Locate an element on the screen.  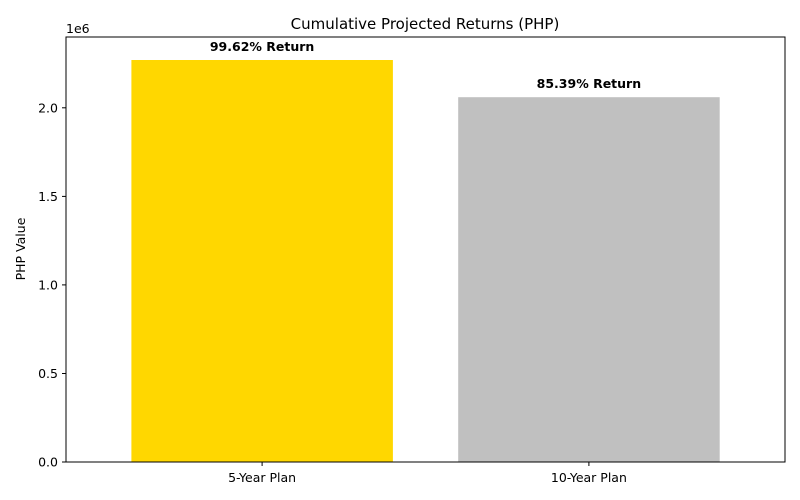
chart-title: Cumulative Projected Returns (PHP) is located at coordinates (425, 24).